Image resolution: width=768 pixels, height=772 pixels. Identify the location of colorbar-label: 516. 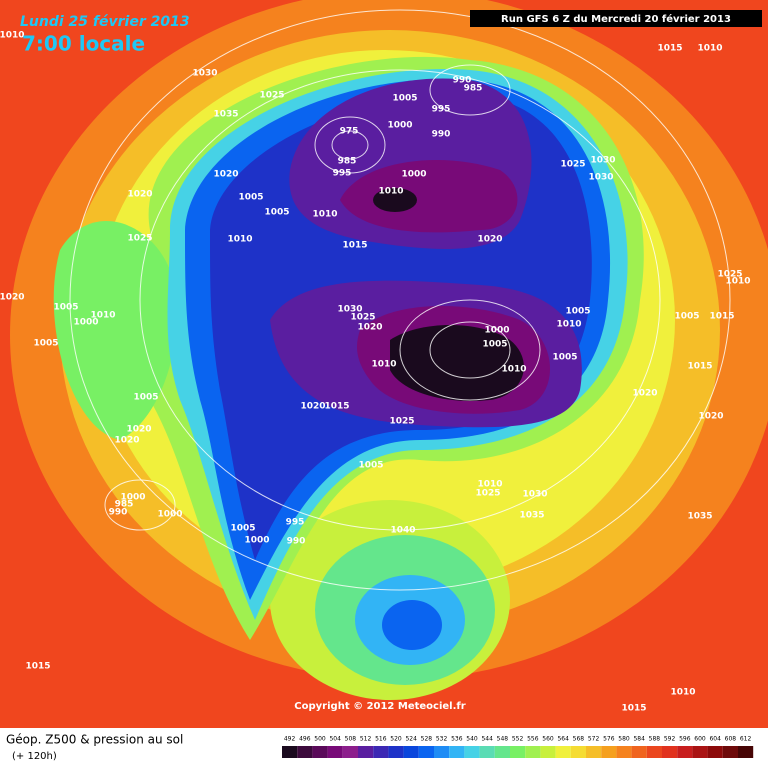
(381, 739).